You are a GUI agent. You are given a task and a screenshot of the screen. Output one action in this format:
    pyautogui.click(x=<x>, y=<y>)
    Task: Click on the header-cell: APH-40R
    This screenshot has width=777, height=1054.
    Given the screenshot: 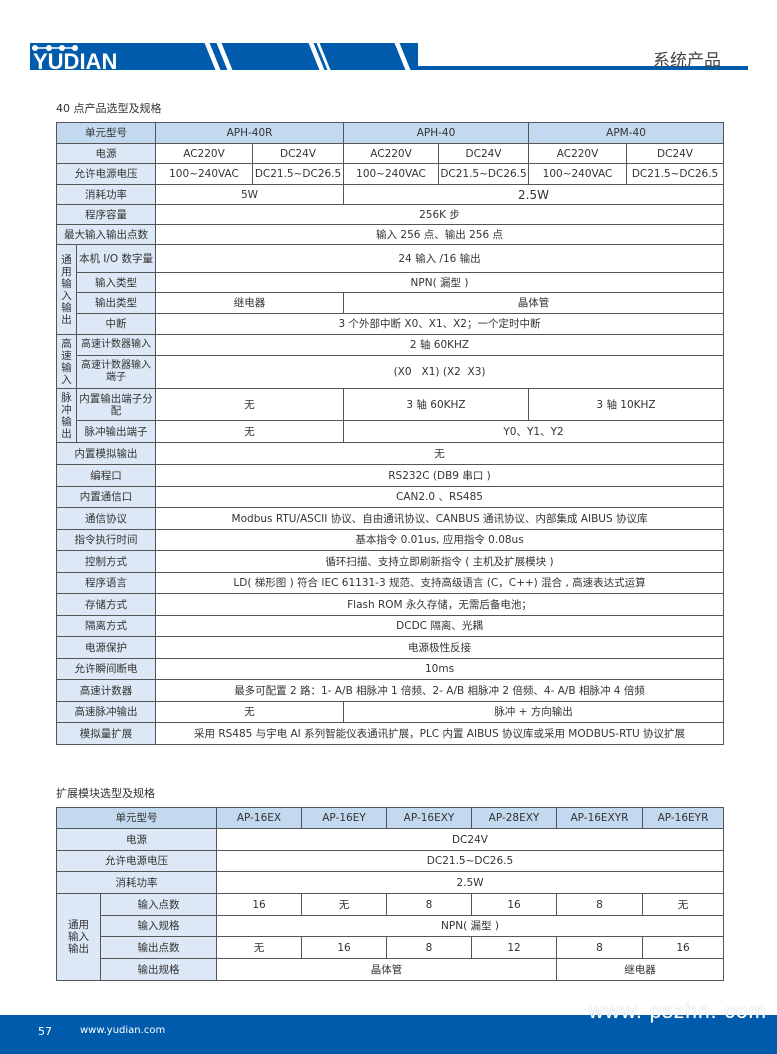 What is the action you would take?
    pyautogui.click(x=249, y=133)
    